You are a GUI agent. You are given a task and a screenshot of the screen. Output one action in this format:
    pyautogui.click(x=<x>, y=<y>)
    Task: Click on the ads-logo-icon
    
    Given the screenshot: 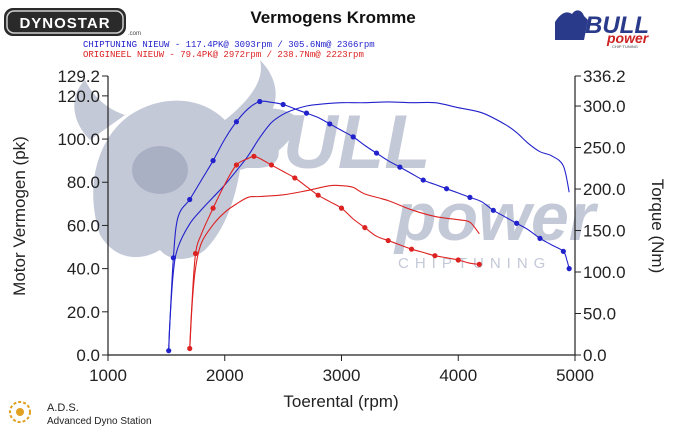 What is the action you would take?
    pyautogui.click(x=20, y=412)
    